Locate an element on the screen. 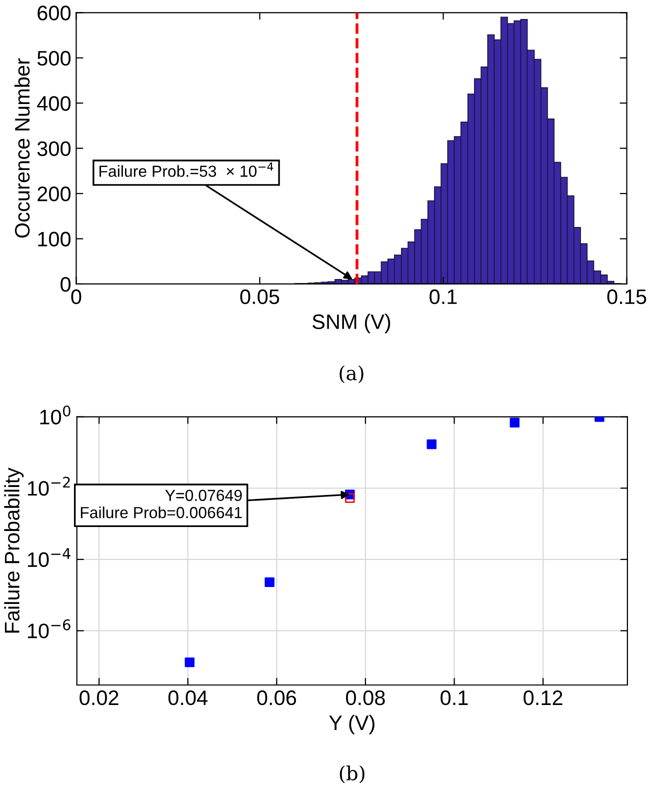  x-axis-title: SNM (V) is located at coordinates (351, 324).